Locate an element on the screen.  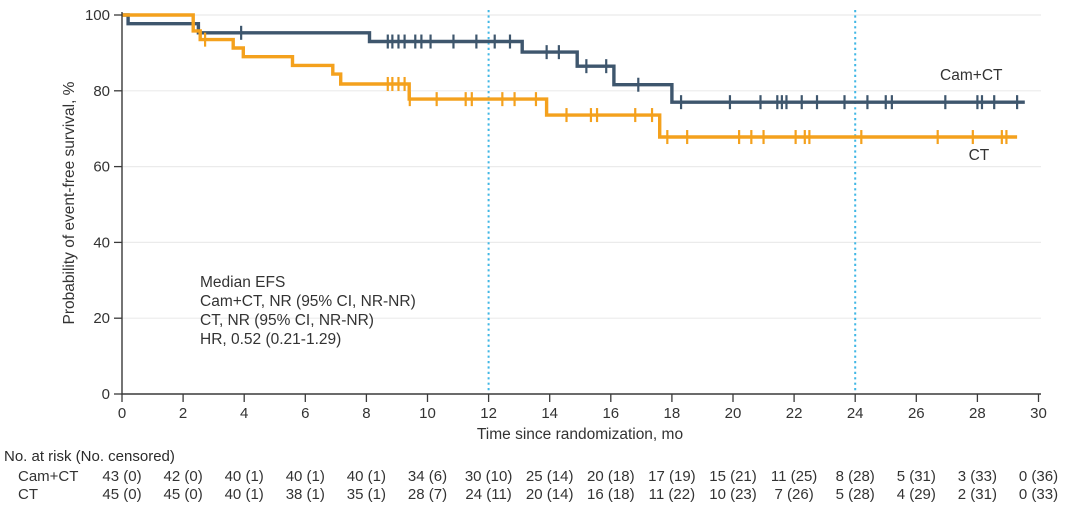
risk-value-cam-ct-30mo: 0 (36) is located at coordinates (1038, 476).